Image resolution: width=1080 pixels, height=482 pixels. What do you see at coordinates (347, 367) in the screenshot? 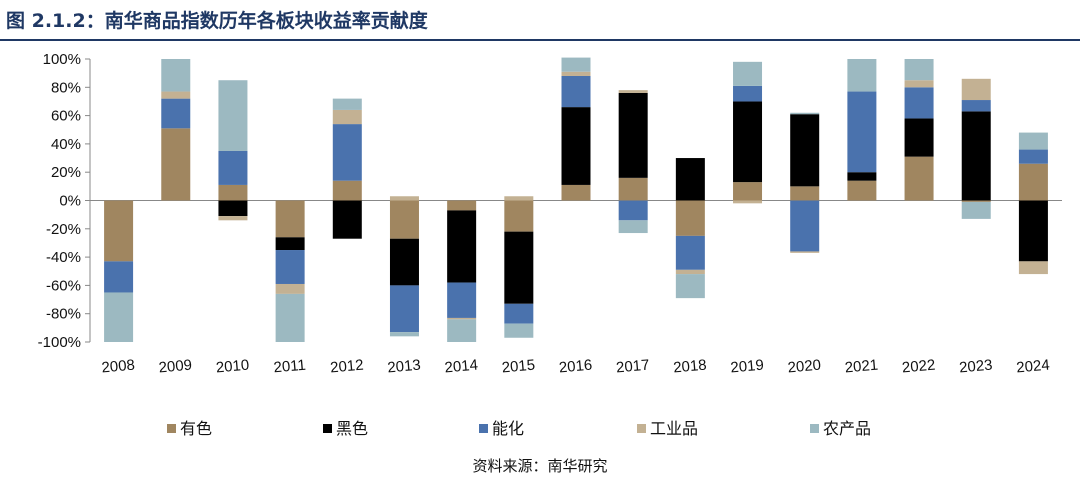
I see `x-tick-label: 2012` at bounding box center [347, 367].